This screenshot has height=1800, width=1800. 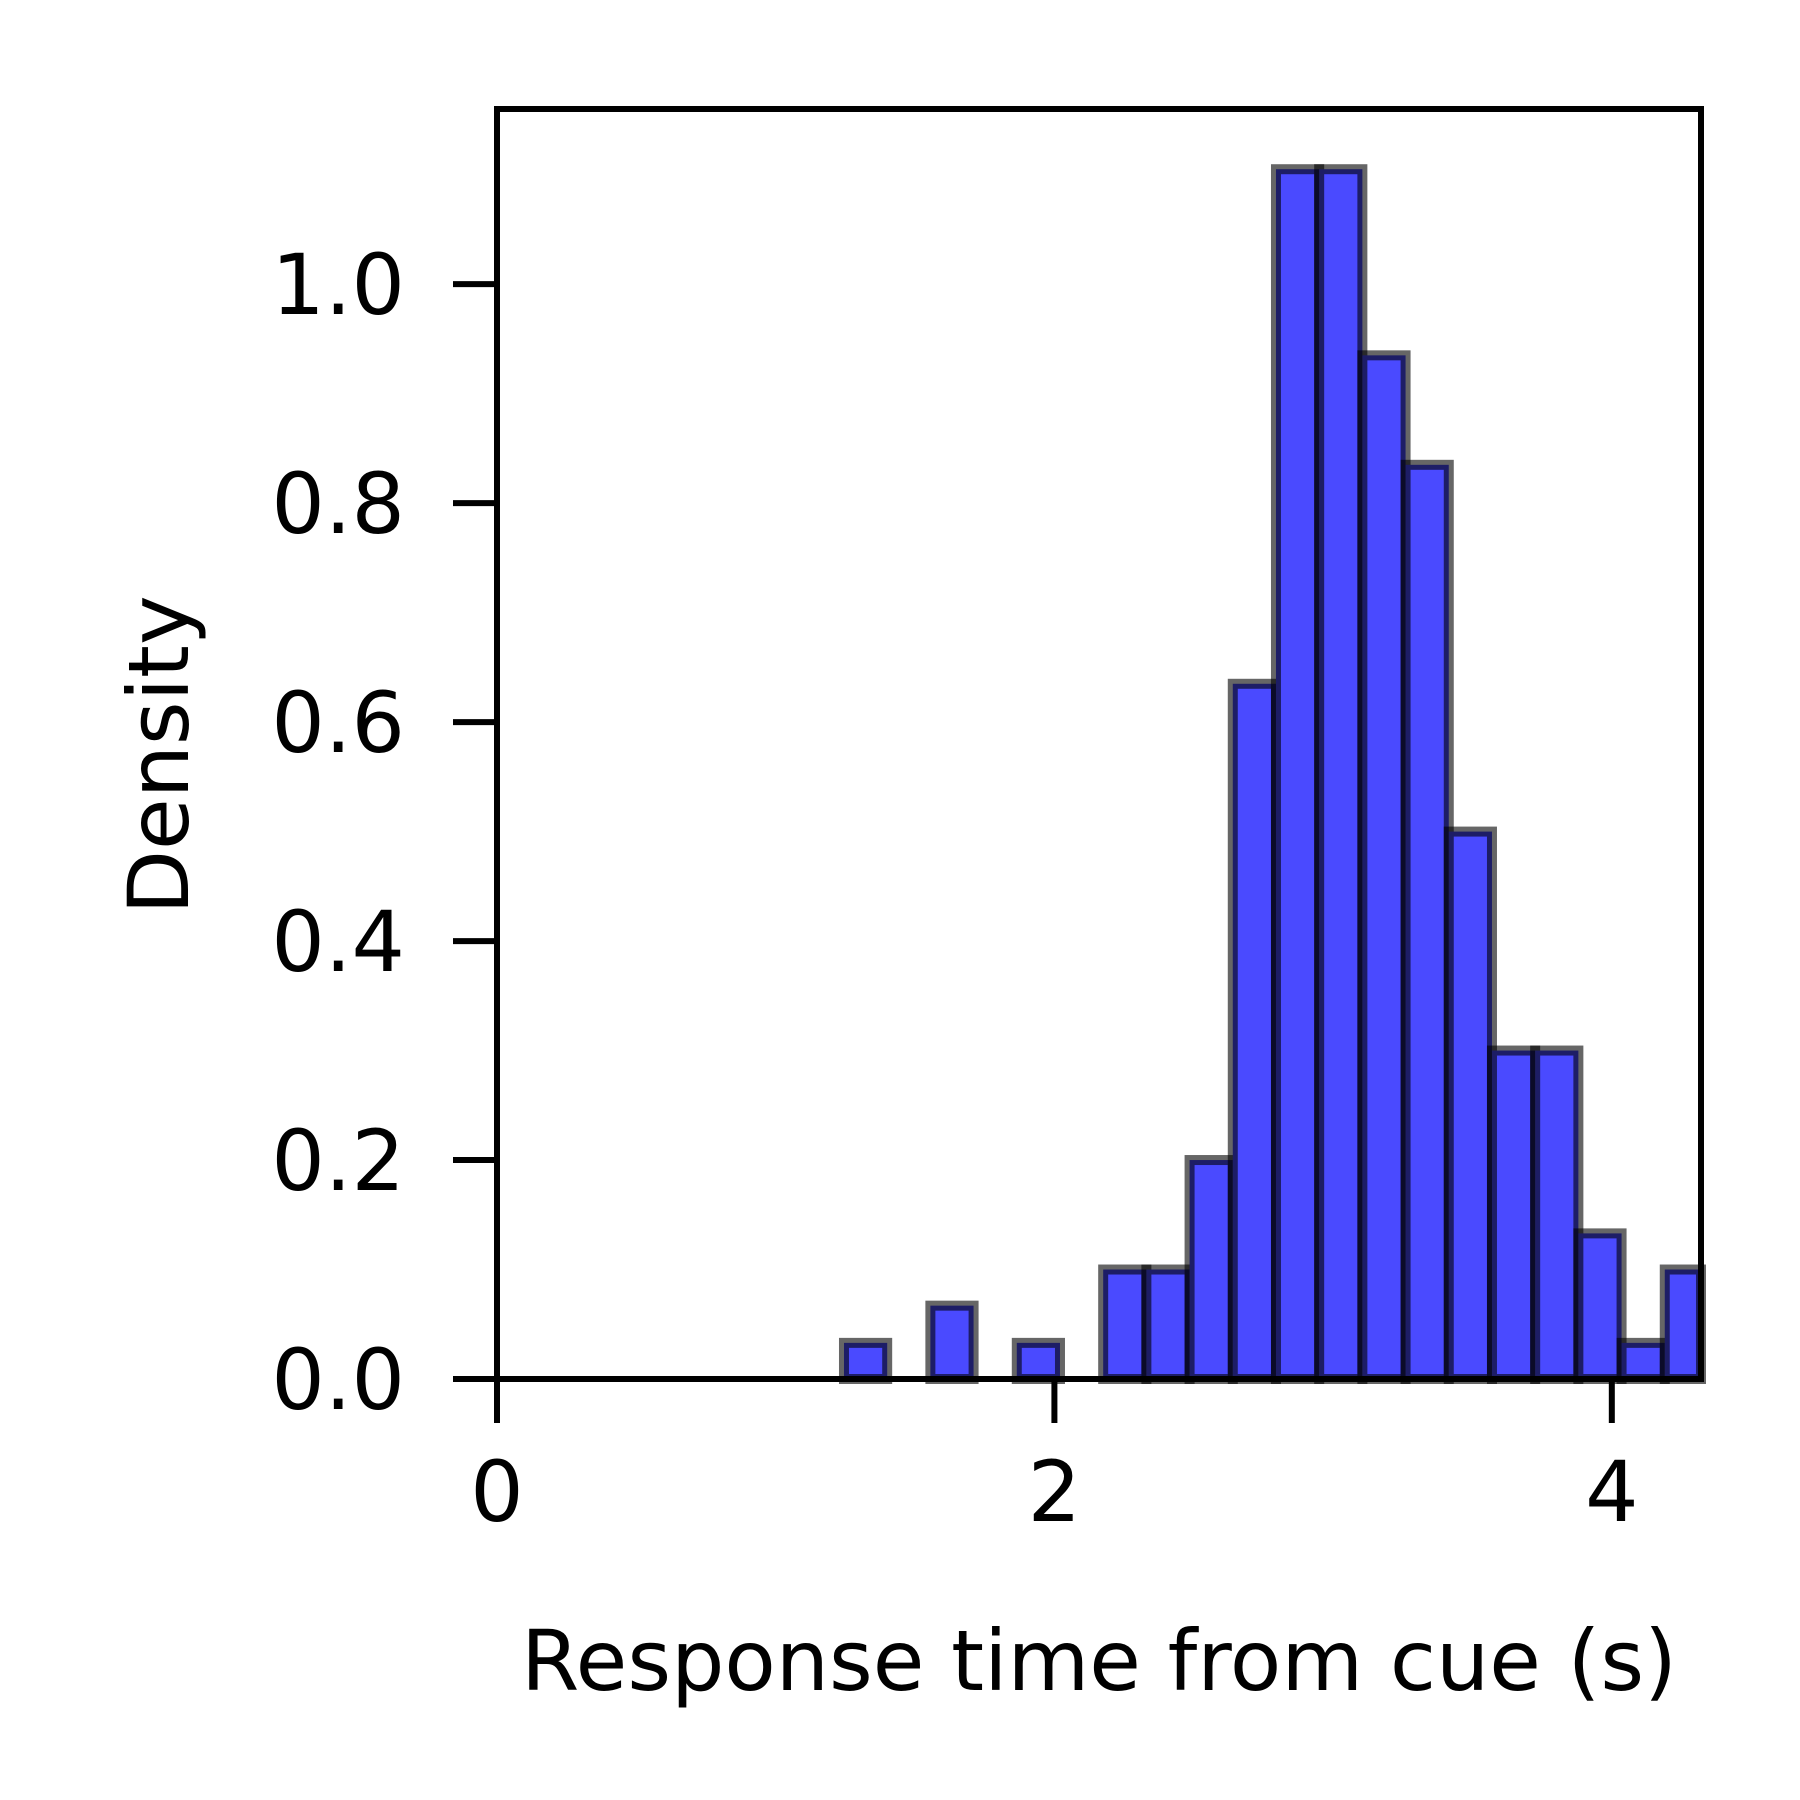 I want to click on x-tick-label: 0, so click(x=496, y=1492).